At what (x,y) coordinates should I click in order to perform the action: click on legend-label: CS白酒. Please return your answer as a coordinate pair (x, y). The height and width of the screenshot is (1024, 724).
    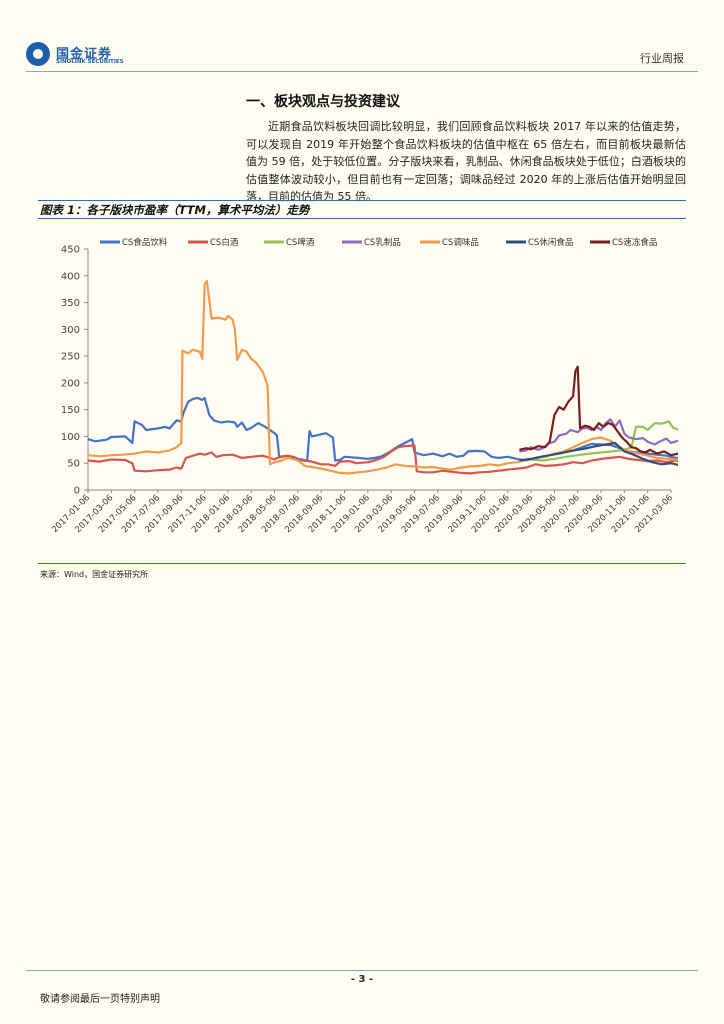
    Looking at the image, I should click on (224, 242).